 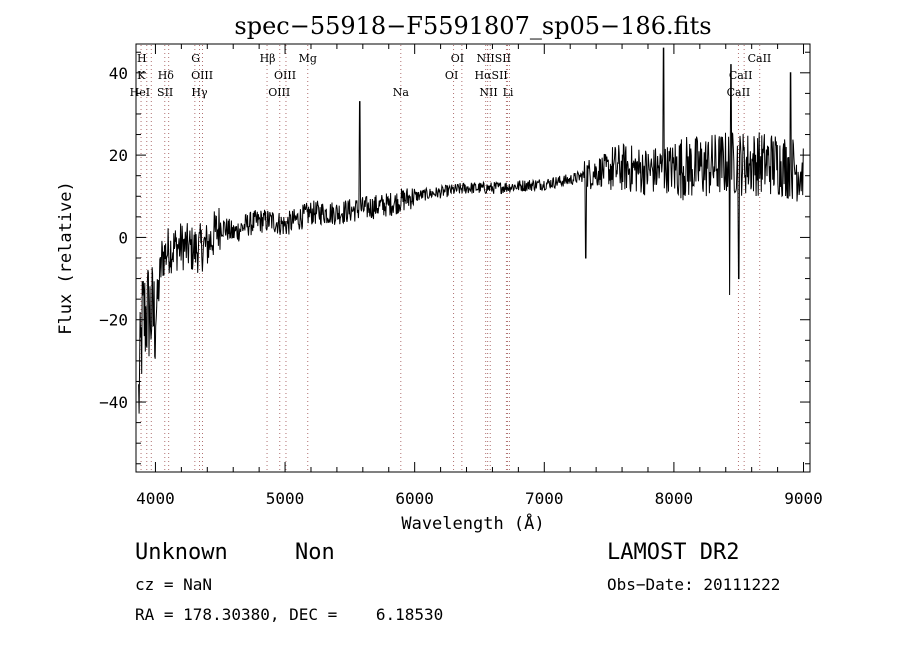 I want to click on x-tick-label: 8000, so click(x=674, y=498).